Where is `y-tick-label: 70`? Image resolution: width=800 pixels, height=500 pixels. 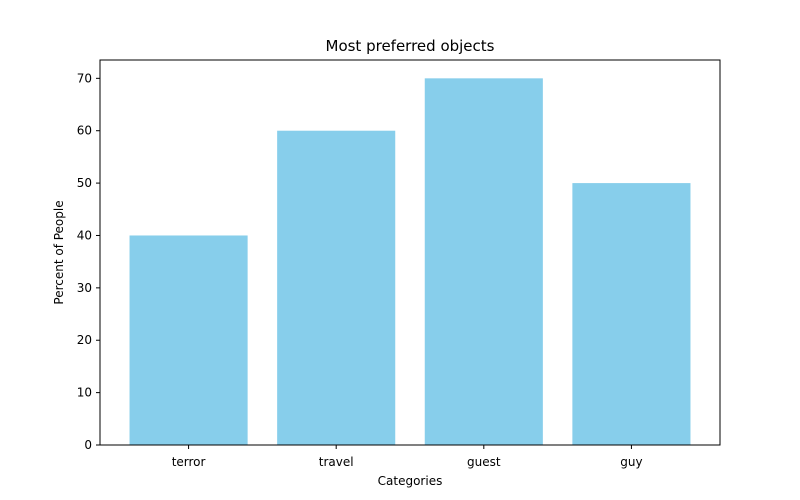
y-tick-label: 70 is located at coordinates (84, 78).